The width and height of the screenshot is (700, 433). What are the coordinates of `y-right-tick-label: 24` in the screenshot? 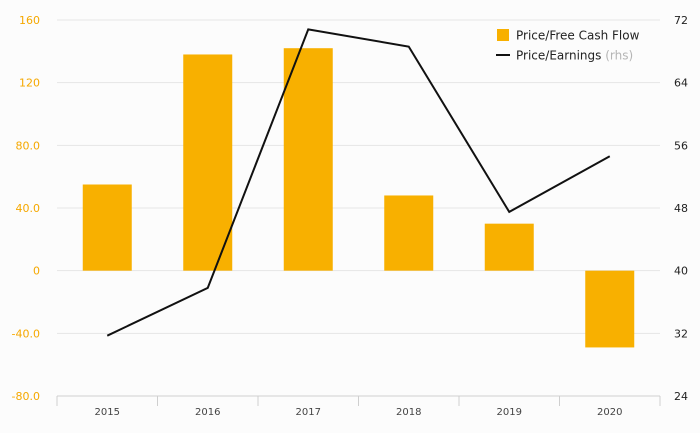 It's located at (681, 396).